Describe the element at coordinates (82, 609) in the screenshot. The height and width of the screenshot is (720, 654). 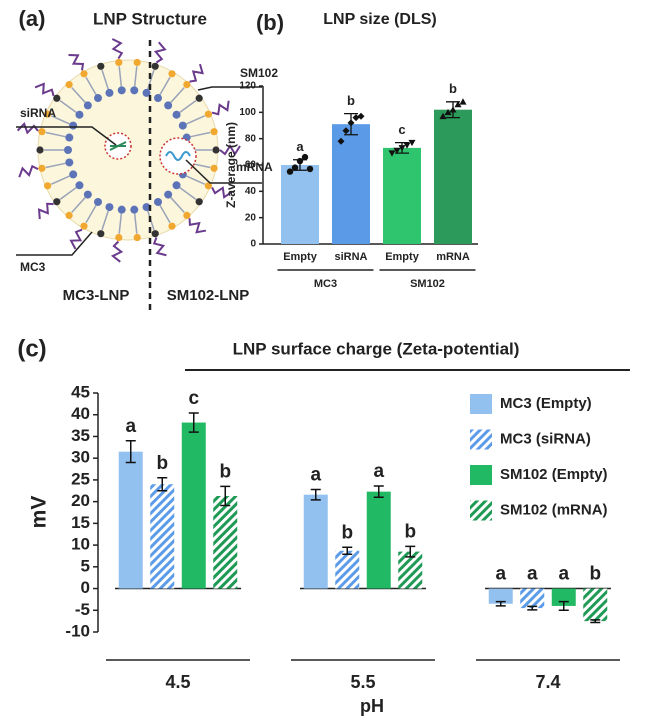
I see `y-tick-label: -5` at that location.